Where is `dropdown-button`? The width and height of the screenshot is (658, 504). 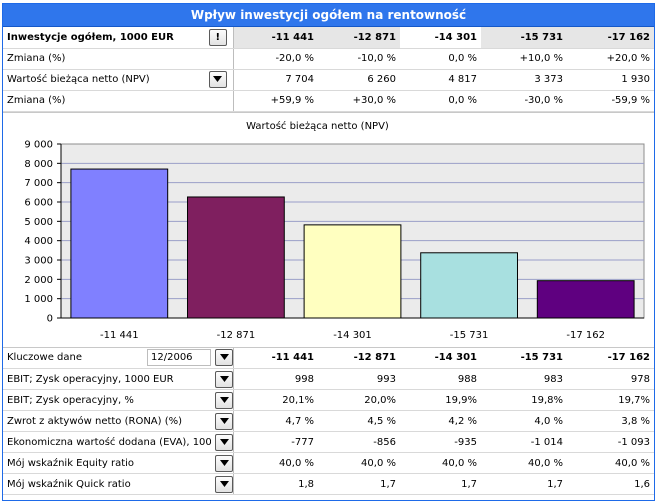
dropdown-button is located at coordinates (217, 79).